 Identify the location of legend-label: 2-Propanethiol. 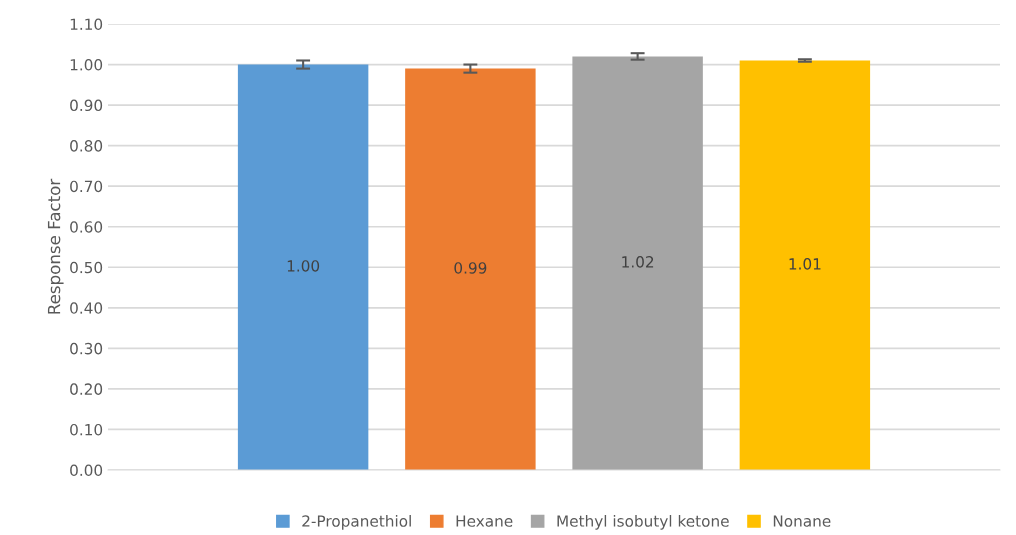
(356, 522).